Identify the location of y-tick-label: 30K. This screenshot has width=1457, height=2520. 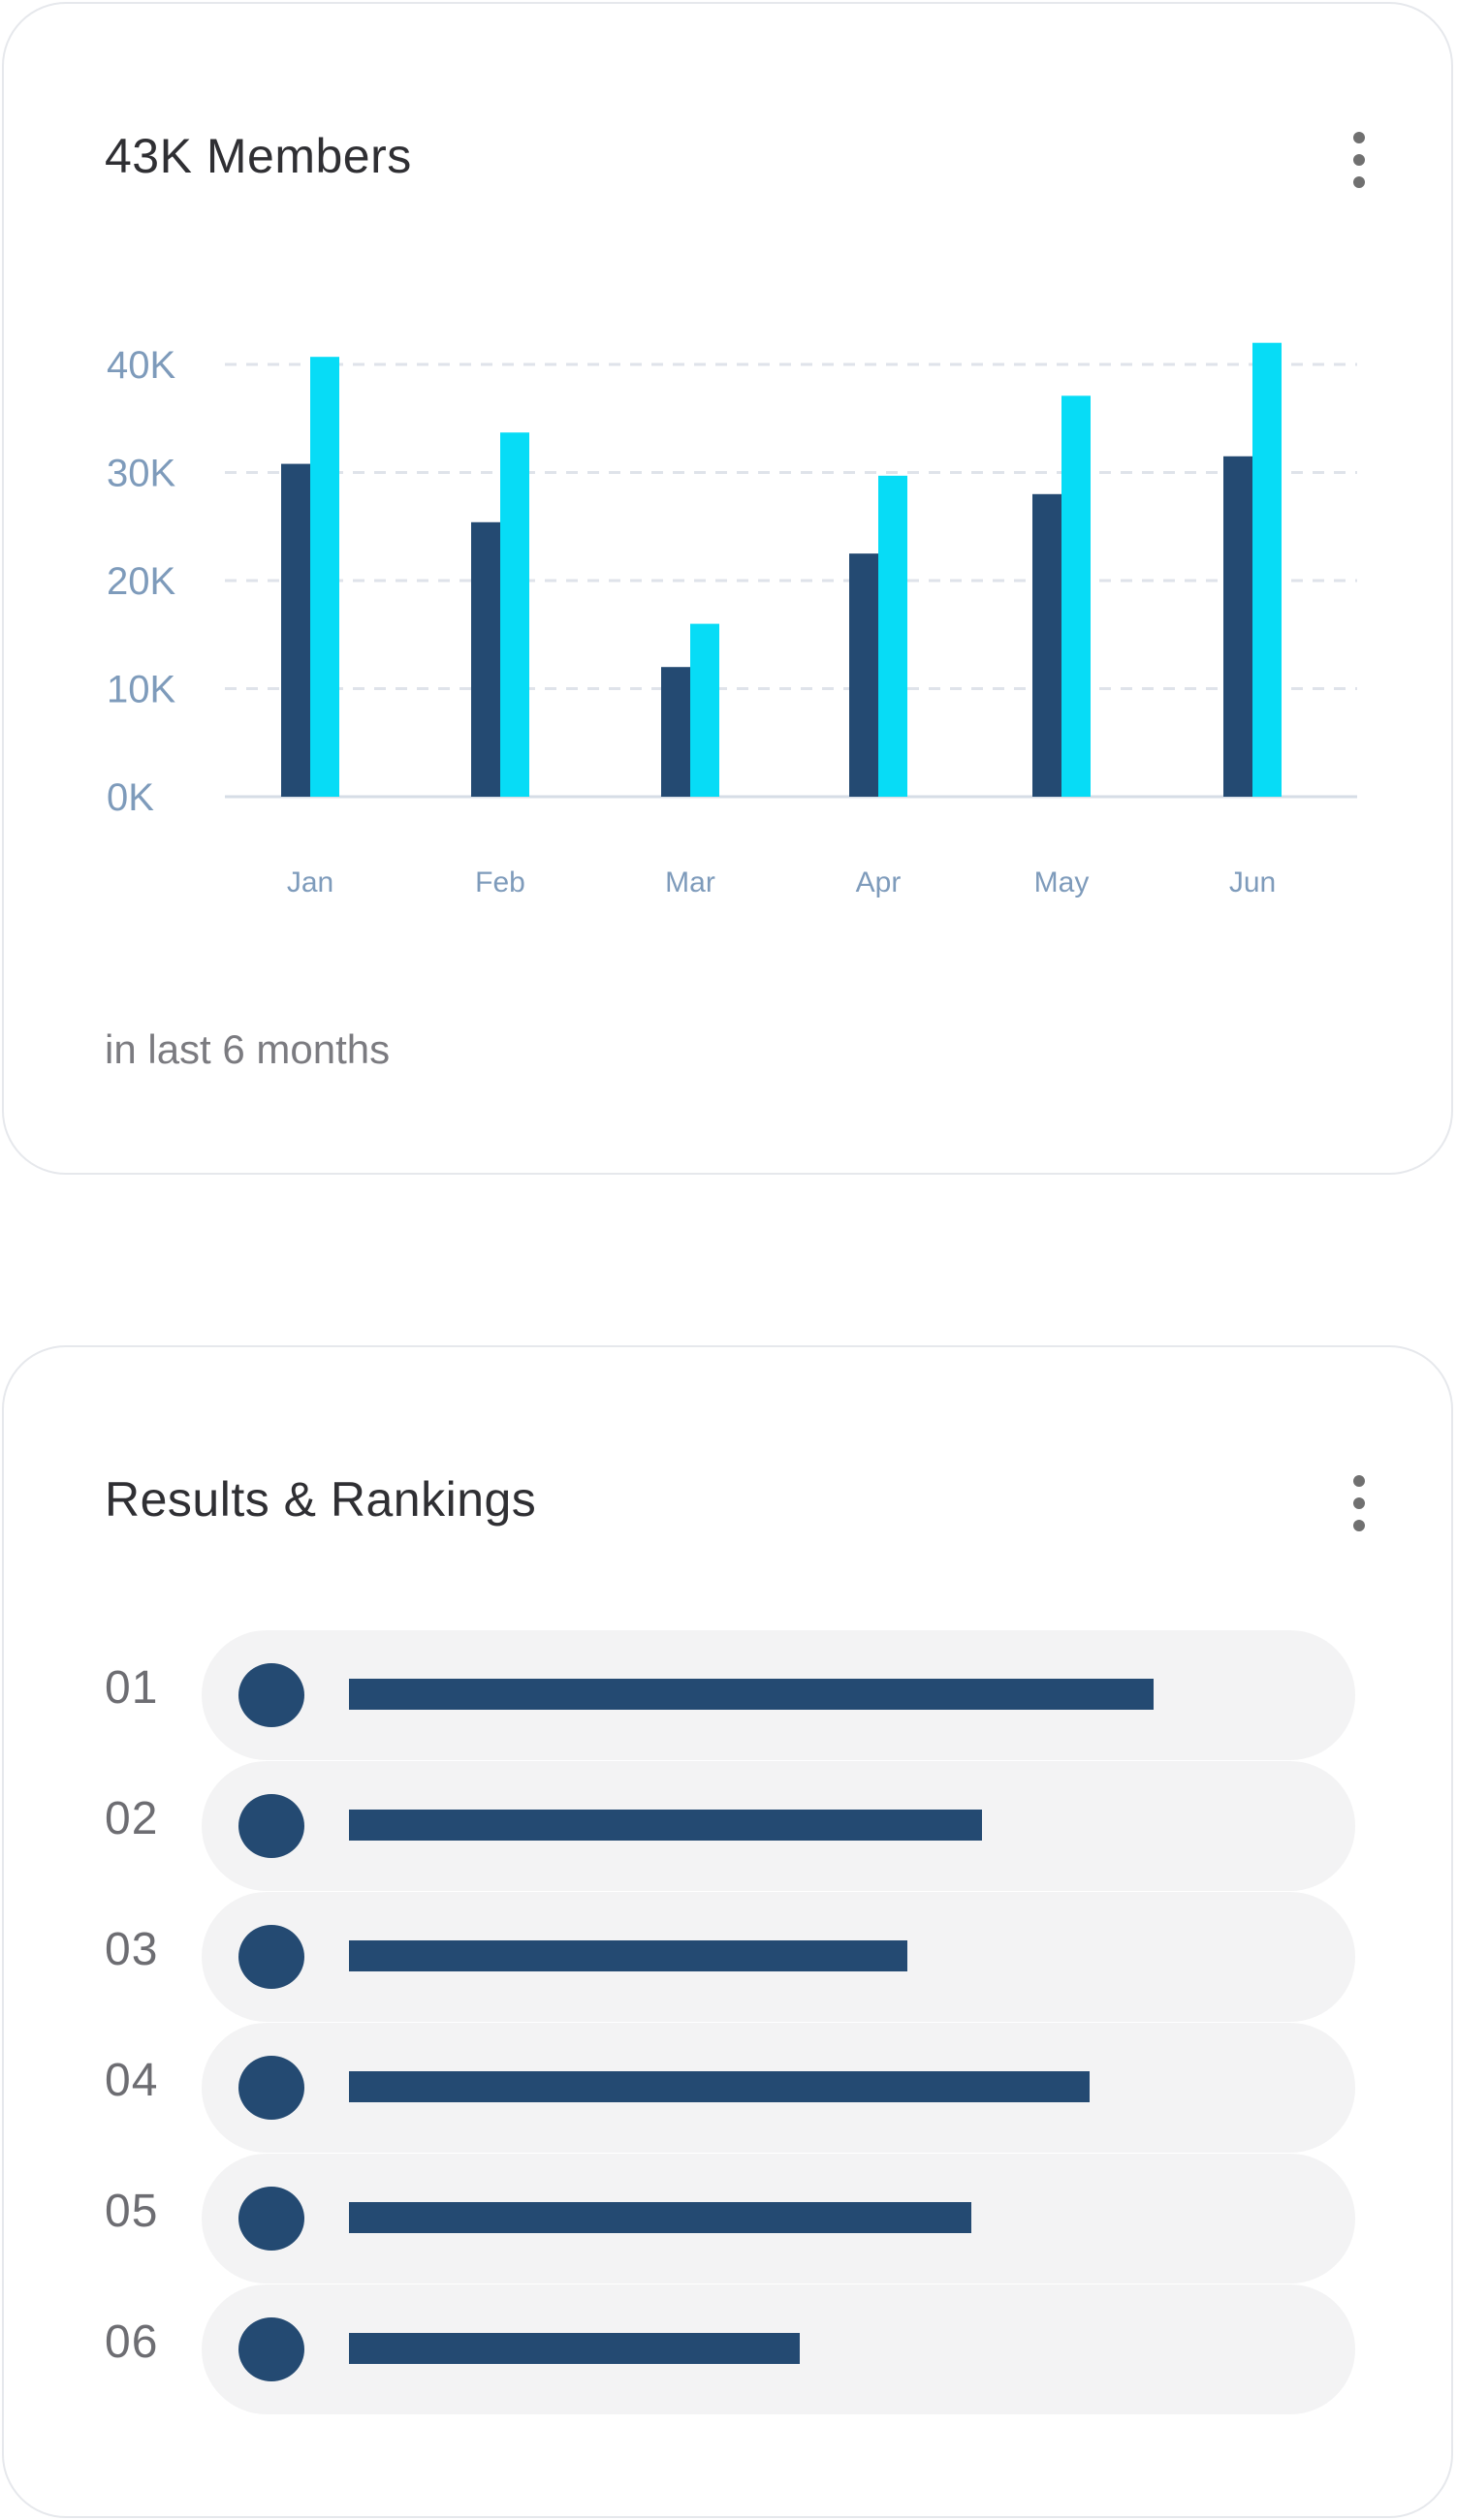
(141, 474).